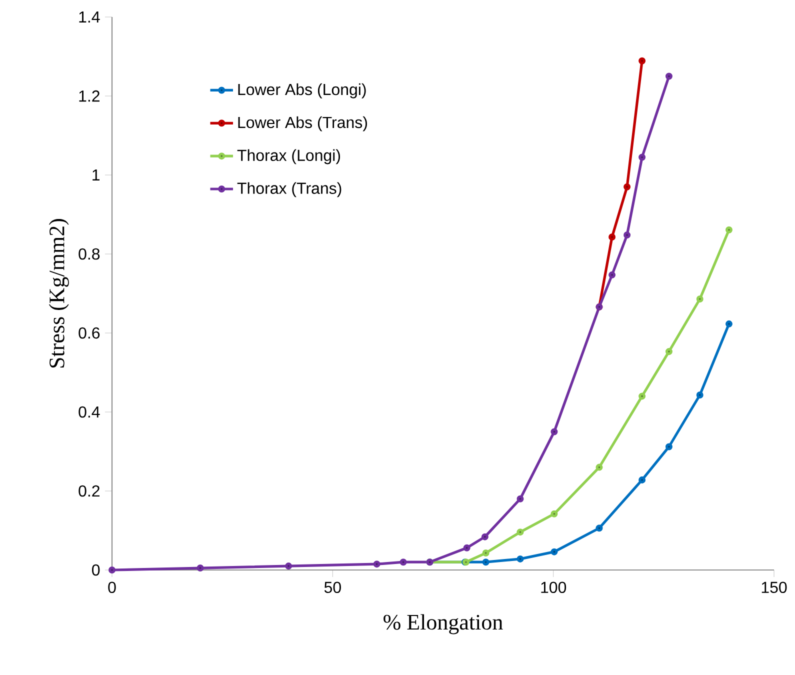 The image size is (795, 675). Describe the element at coordinates (58, 293) in the screenshot. I see `y-axis-title: Stress (Kg/mm2)` at that location.